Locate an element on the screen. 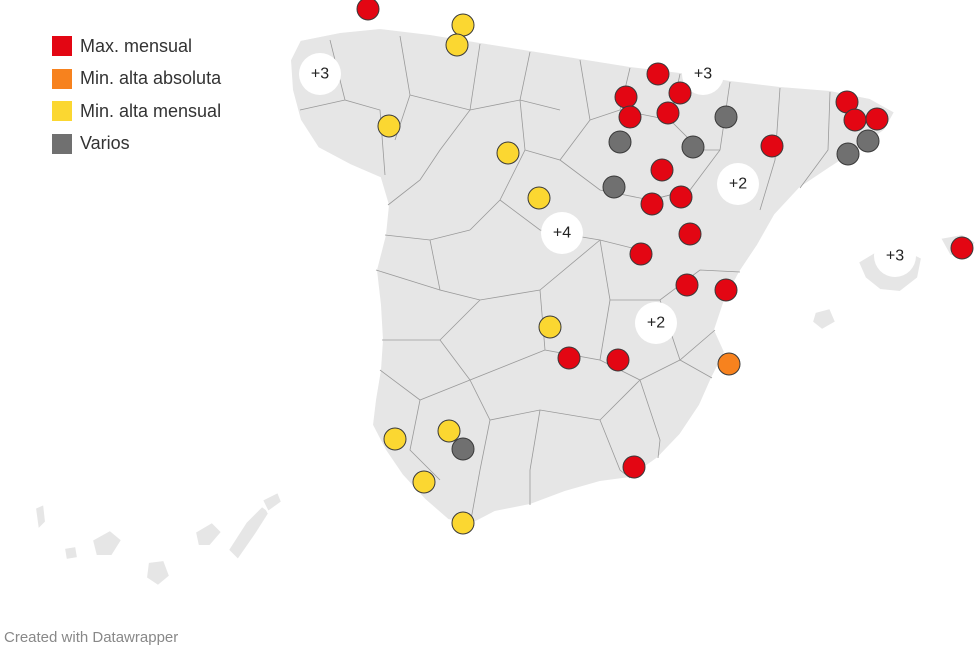  legend-label: Max. mensual is located at coordinates (136, 45).